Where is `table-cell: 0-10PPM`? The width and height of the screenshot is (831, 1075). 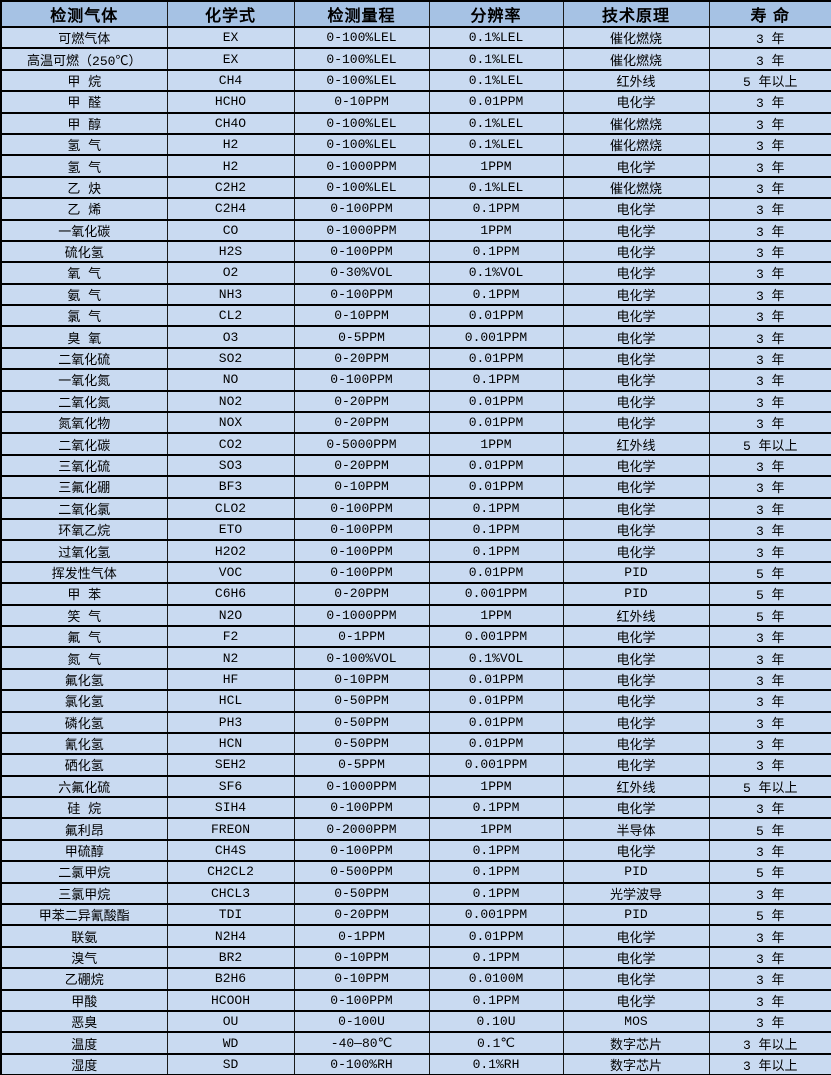 table-cell: 0-10PPM is located at coordinates (361, 487).